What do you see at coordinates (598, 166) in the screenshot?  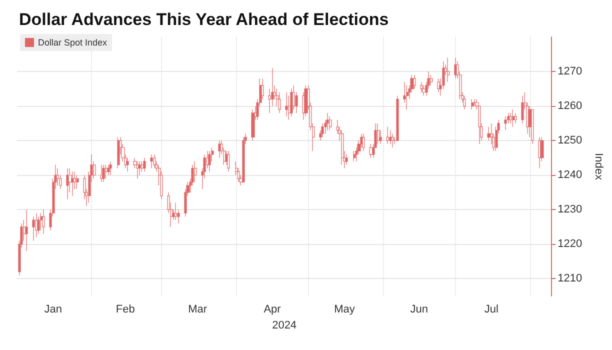 I see `y-axis-title: Index` at bounding box center [598, 166].